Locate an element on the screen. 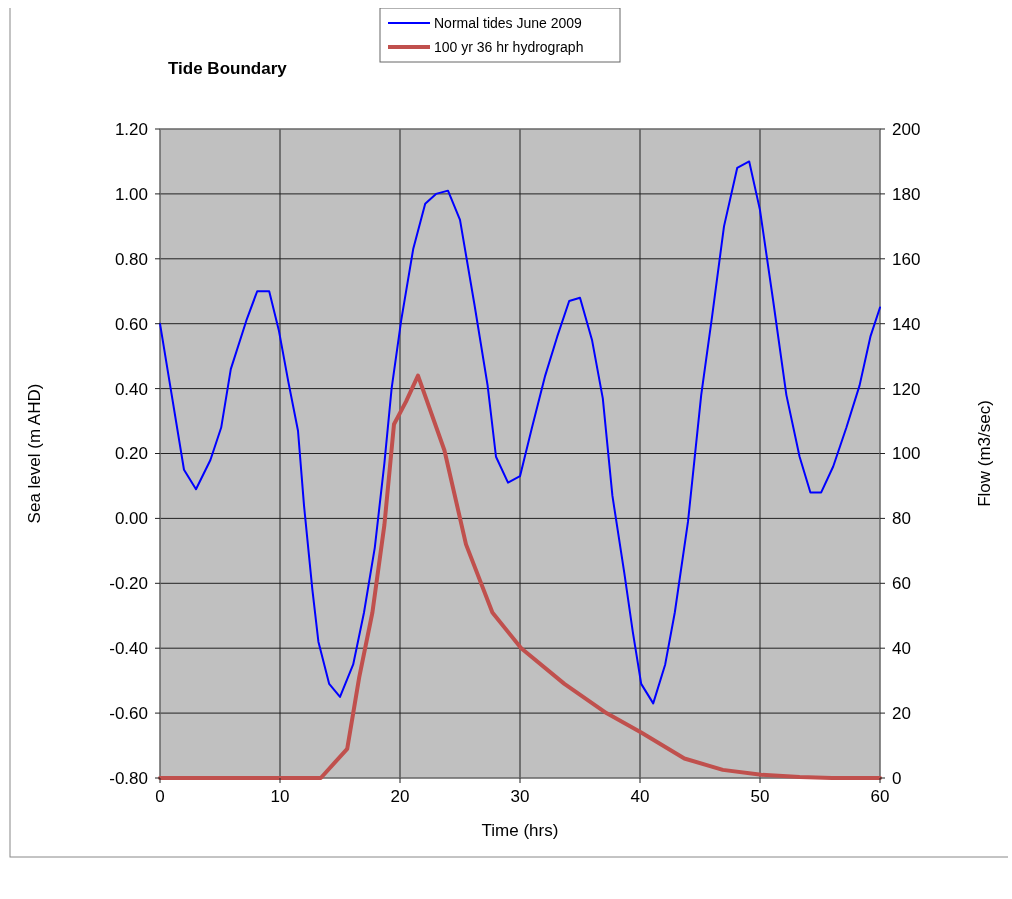  y-tick-label: 1.00 is located at coordinates (131, 194).